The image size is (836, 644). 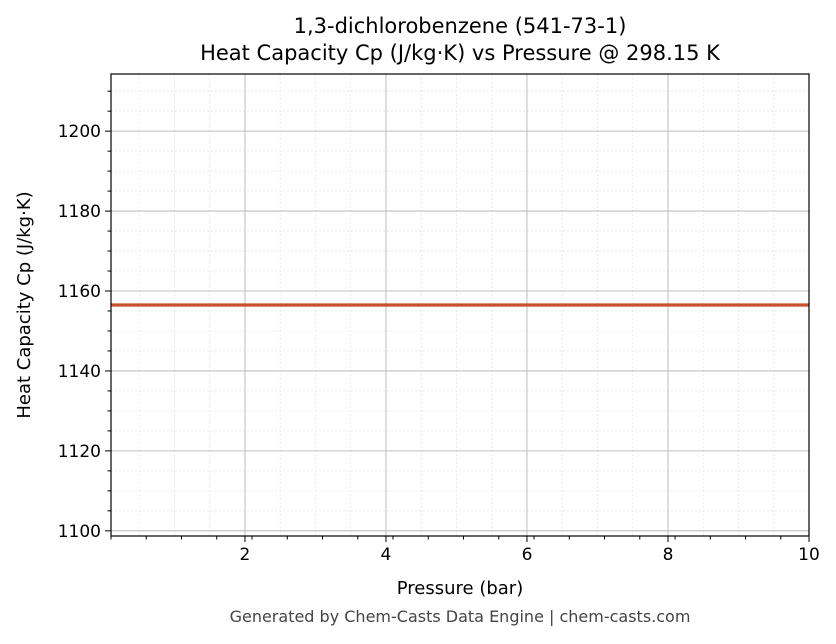 I want to click on y-tick-label: 1160, so click(x=79, y=292).